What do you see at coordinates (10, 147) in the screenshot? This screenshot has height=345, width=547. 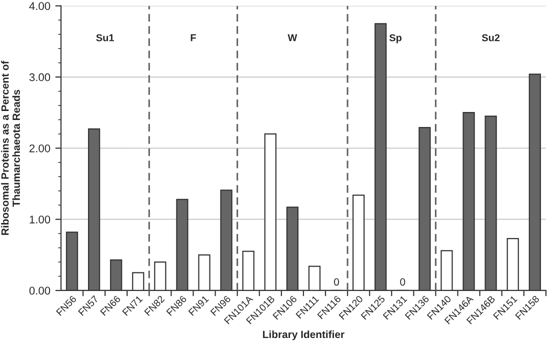 I see `y-axis-title: Ribosomal Proteins as a Percent of Thaumarchaeota Reads` at bounding box center [10, 147].